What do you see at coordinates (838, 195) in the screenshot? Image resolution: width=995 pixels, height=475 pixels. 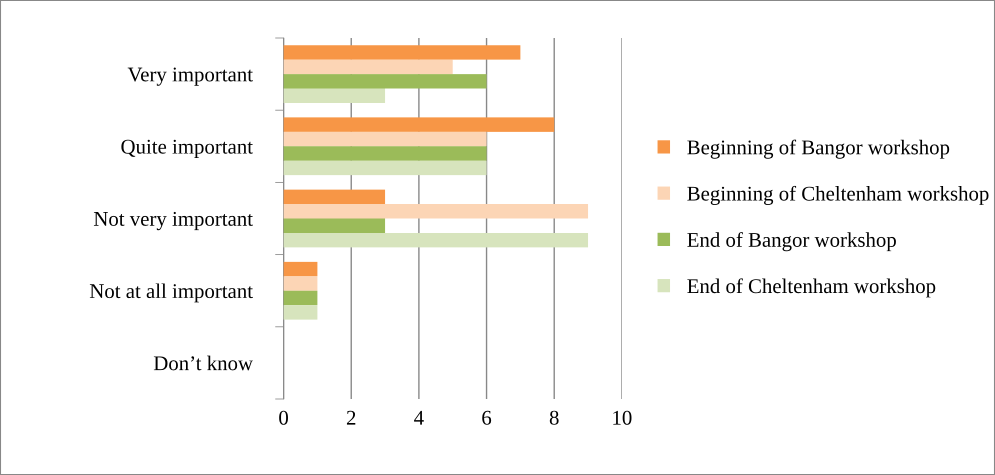 I see `legend-label: Beginning of Cheltenham workshop` at bounding box center [838, 195].